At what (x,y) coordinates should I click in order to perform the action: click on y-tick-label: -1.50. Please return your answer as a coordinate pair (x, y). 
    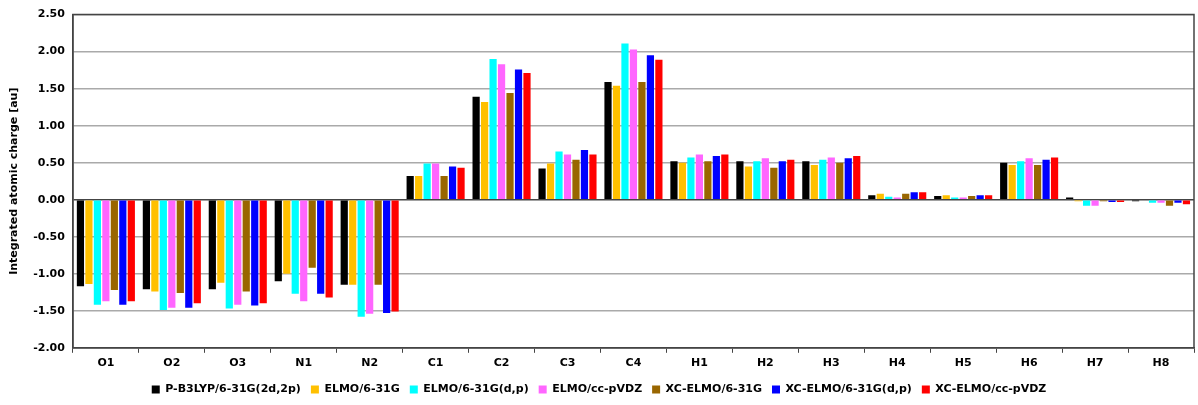
    Looking at the image, I should click on (49, 310).